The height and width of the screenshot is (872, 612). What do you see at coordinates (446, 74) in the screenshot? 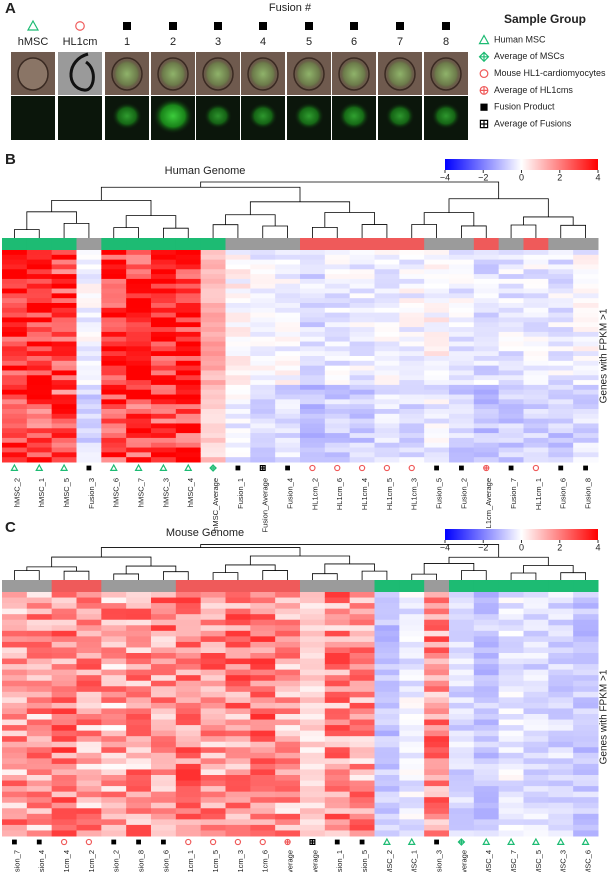
I see `cell` at bounding box center [446, 74].